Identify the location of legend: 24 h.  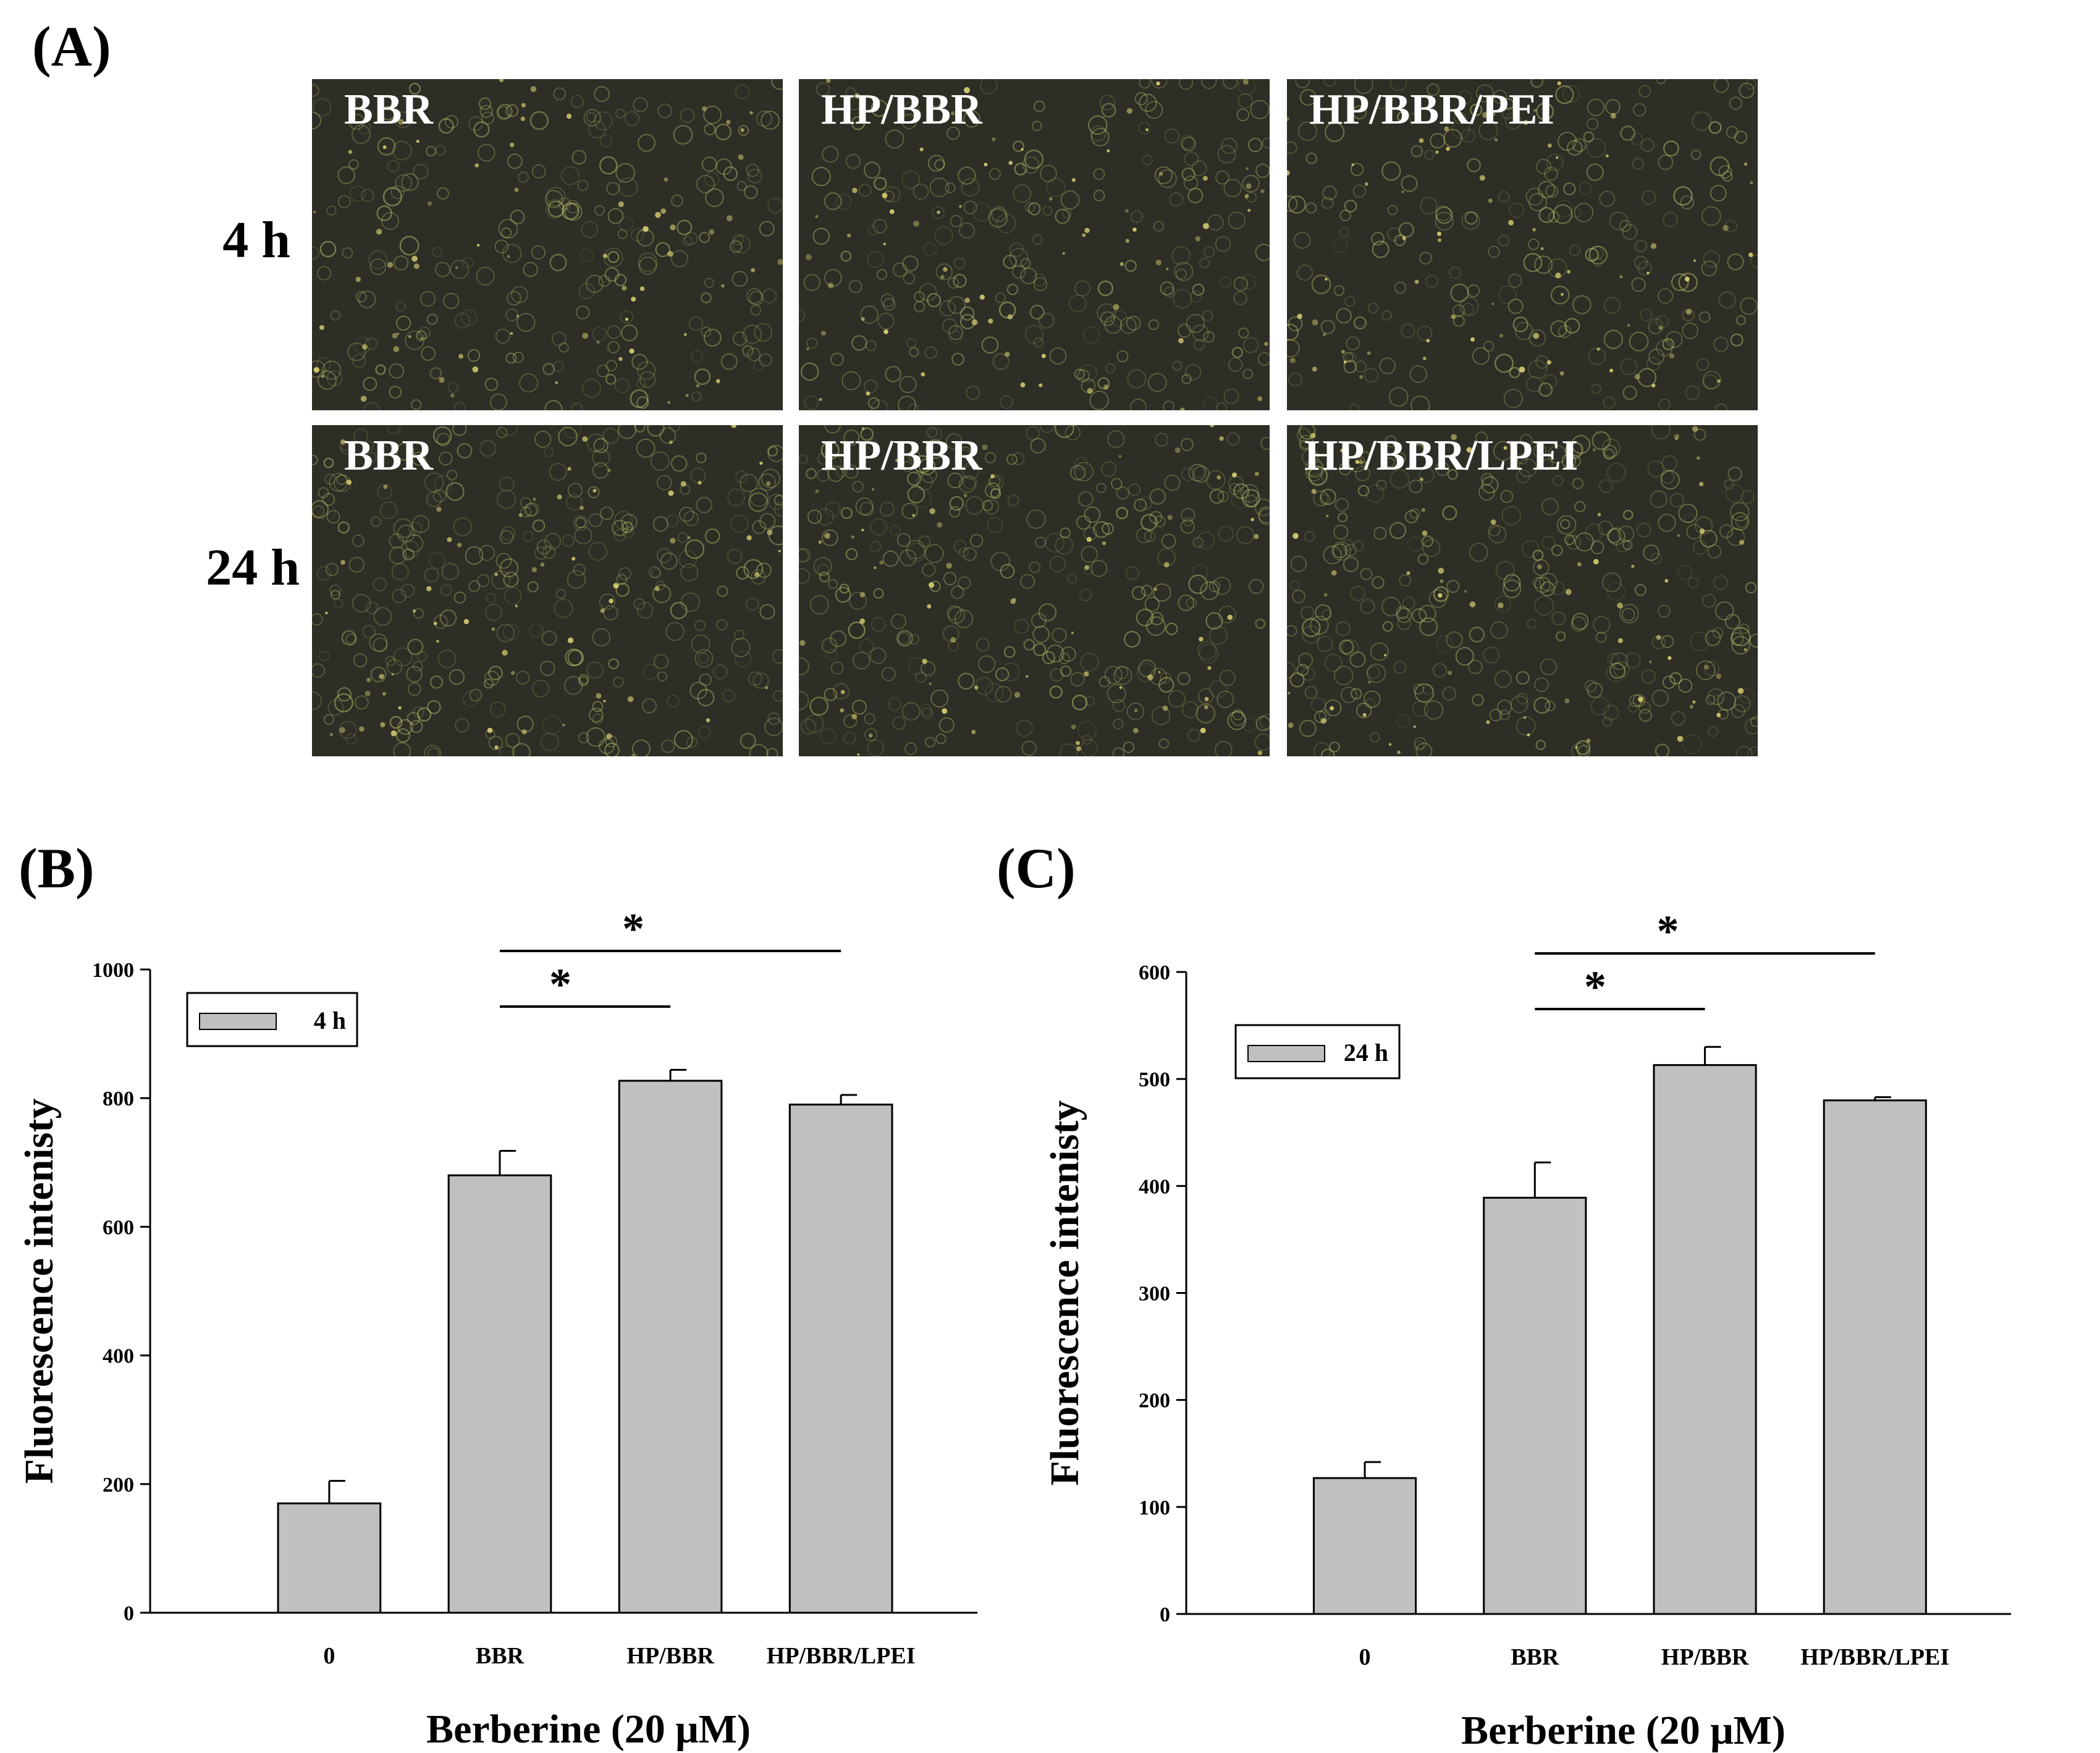
(1317, 1051).